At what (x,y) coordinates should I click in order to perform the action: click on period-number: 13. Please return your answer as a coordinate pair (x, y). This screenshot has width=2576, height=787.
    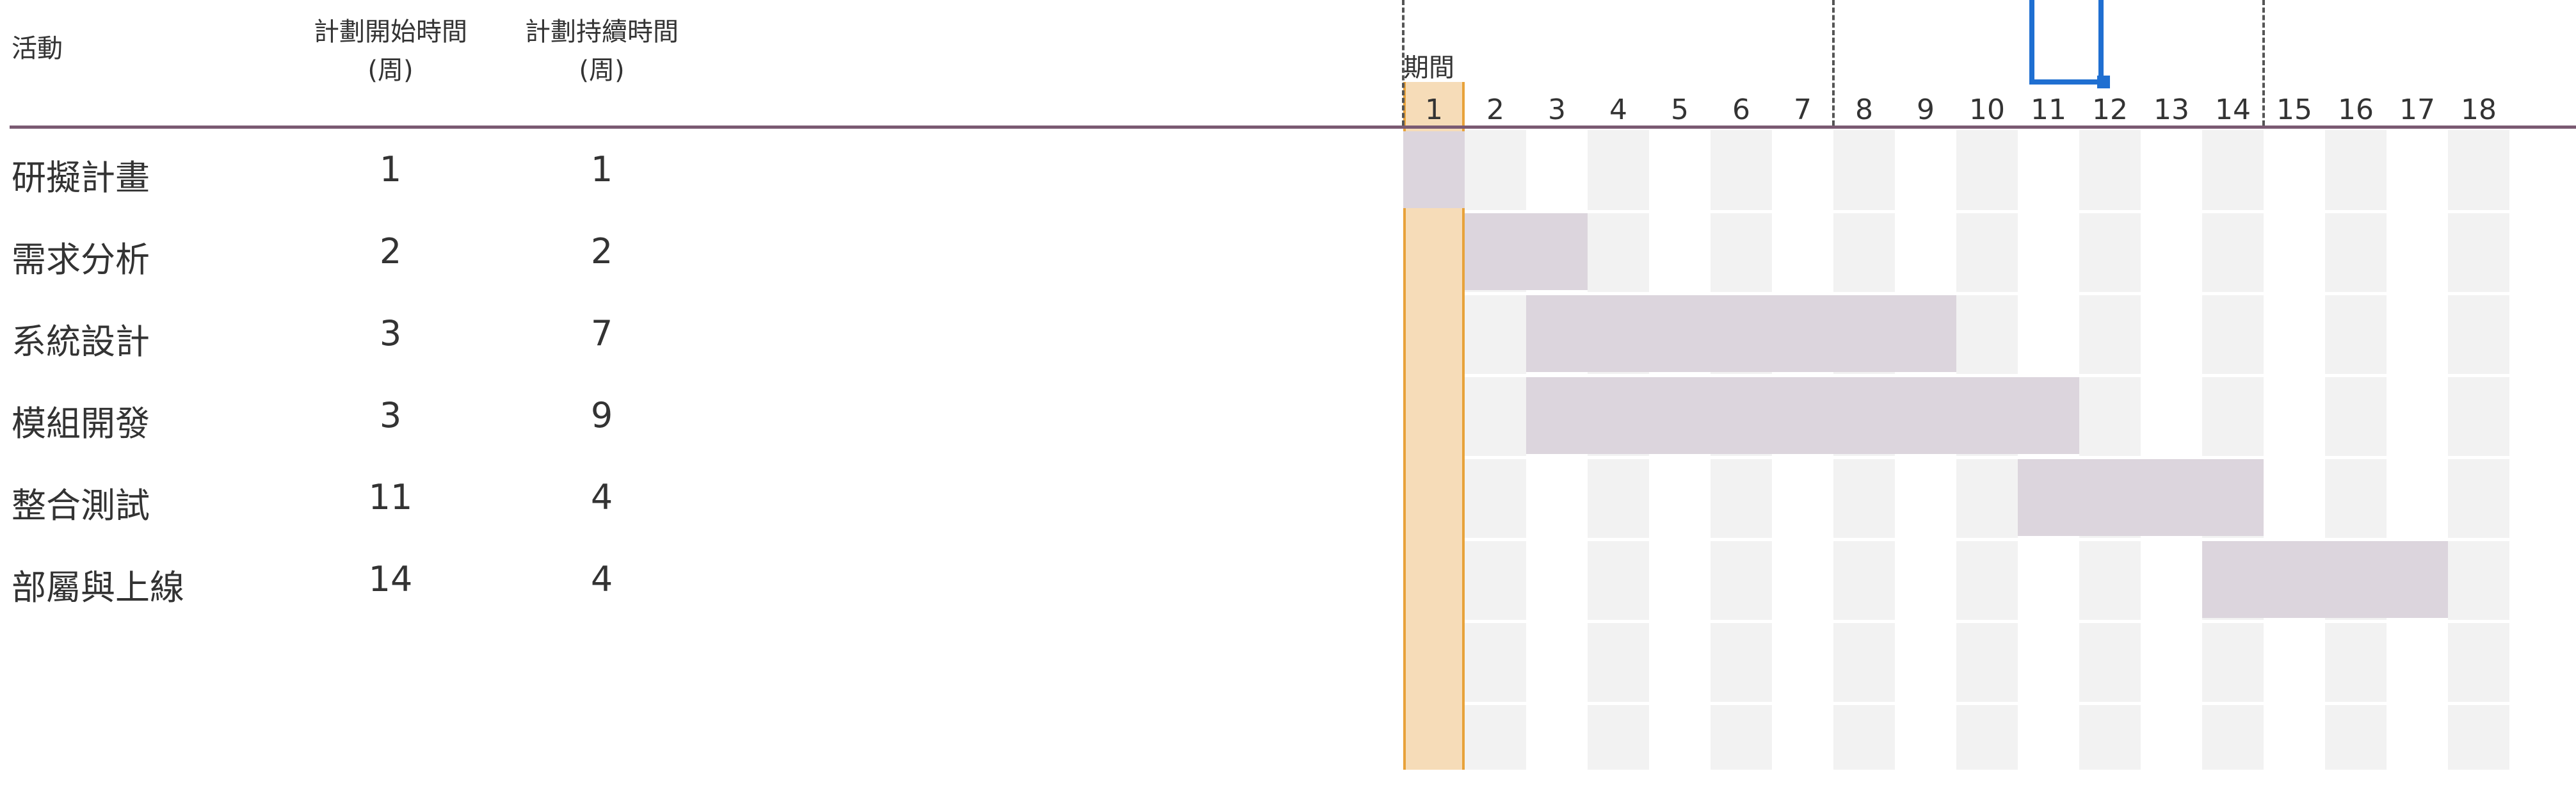
    Looking at the image, I should click on (2171, 109).